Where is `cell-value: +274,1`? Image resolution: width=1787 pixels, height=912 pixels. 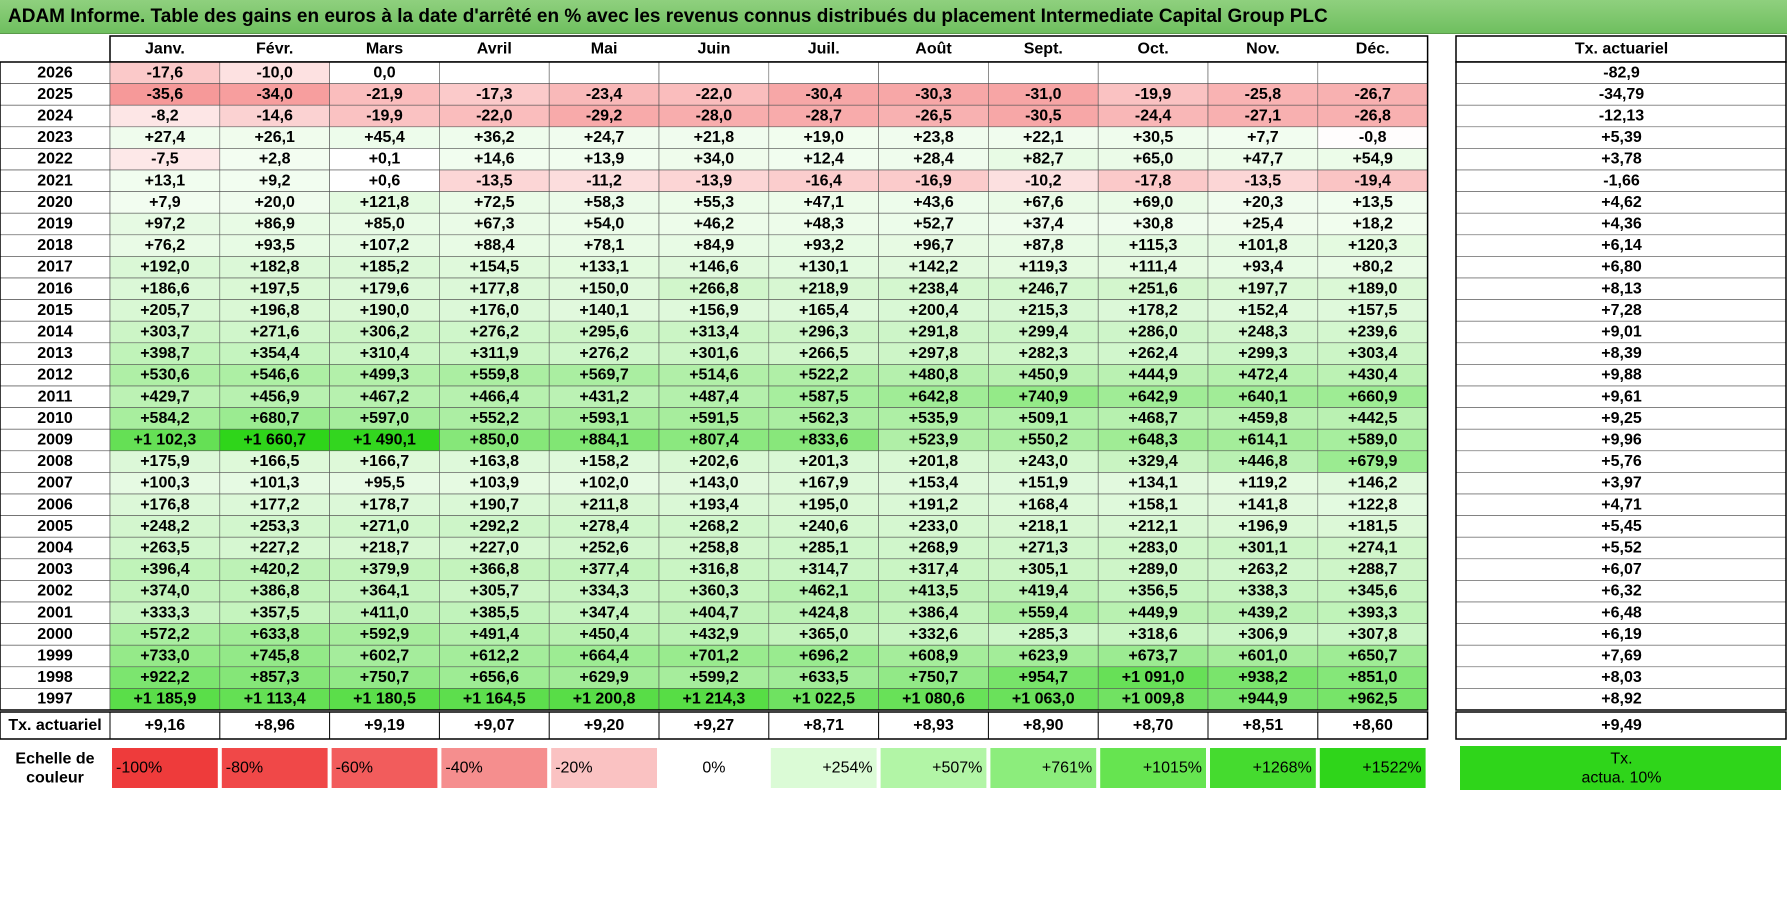
cell-value: +274,1 is located at coordinates (1372, 548).